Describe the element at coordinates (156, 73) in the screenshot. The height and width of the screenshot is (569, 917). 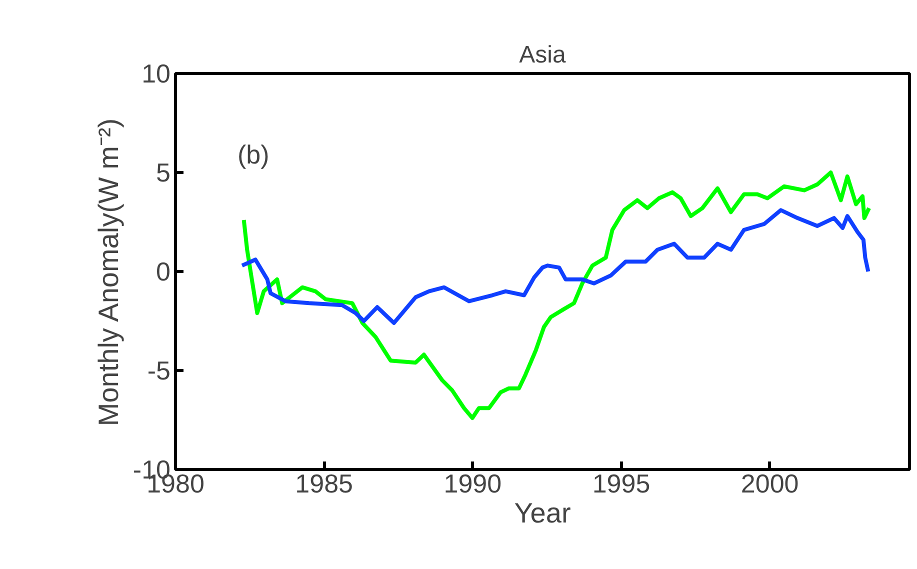
I see `y-tick-label: 10` at that location.